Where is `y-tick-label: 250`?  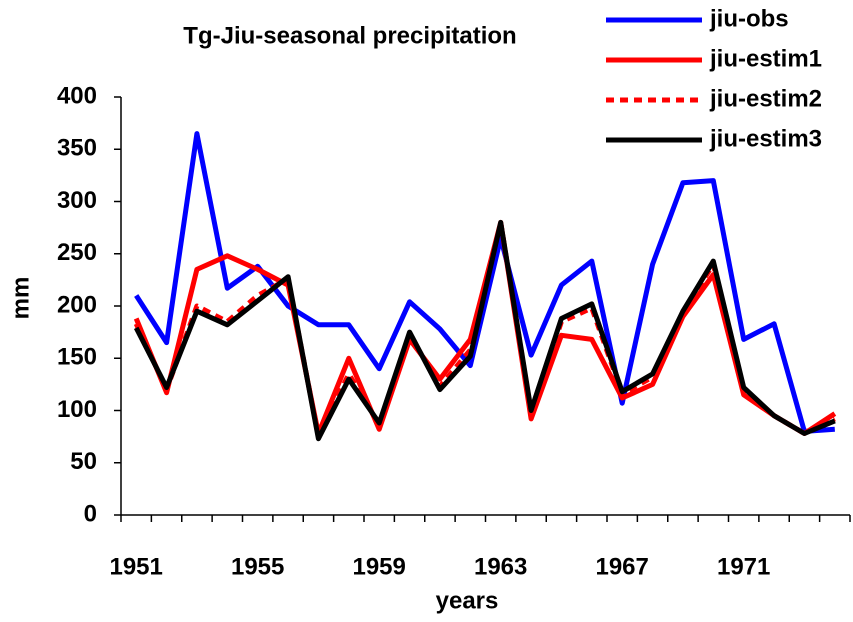
y-tick-label: 250 is located at coordinates (77, 252).